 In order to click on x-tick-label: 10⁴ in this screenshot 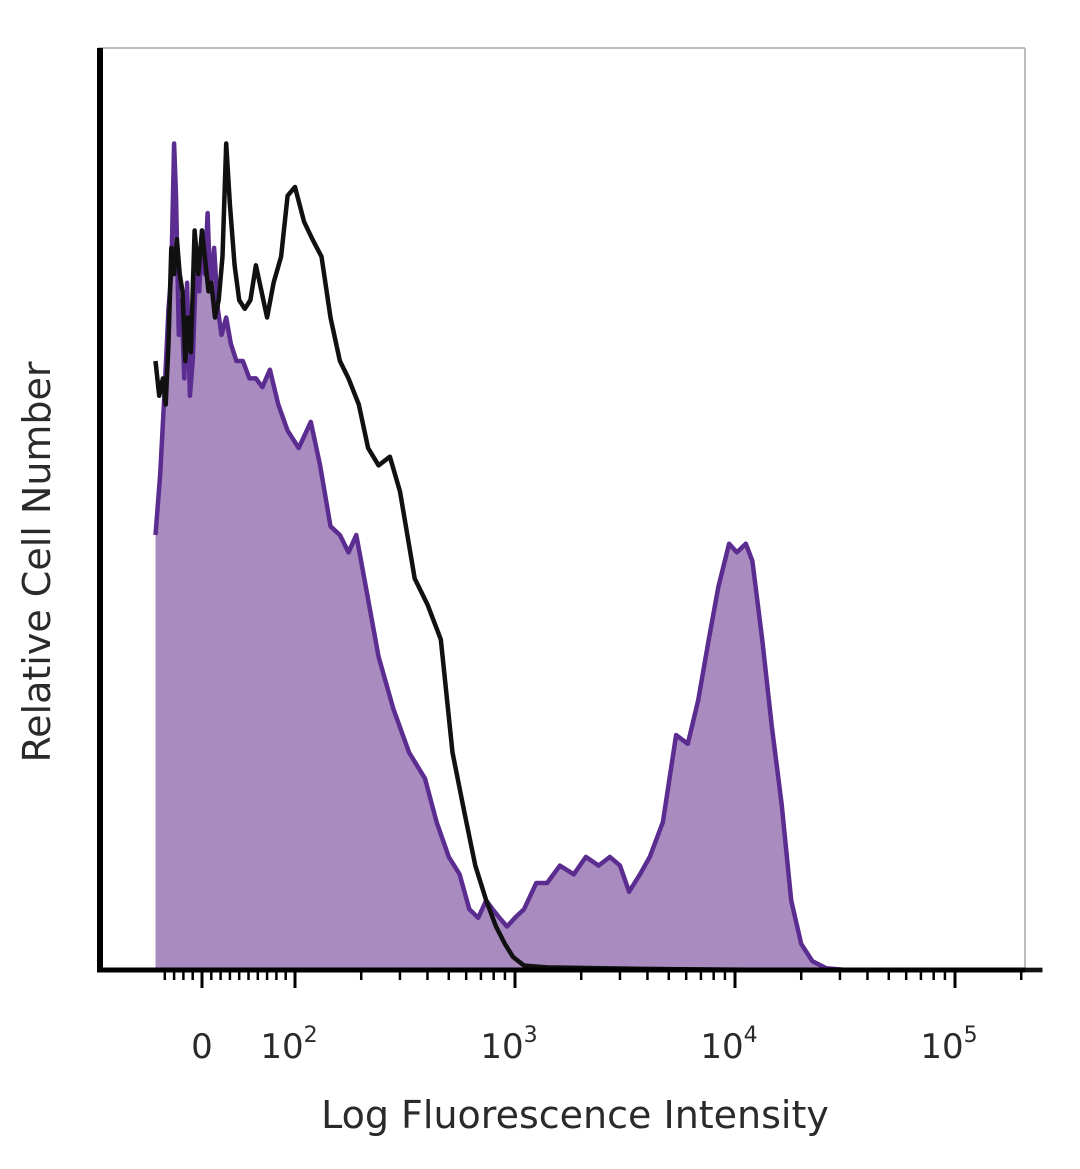, I will do `click(728, 1045)`.